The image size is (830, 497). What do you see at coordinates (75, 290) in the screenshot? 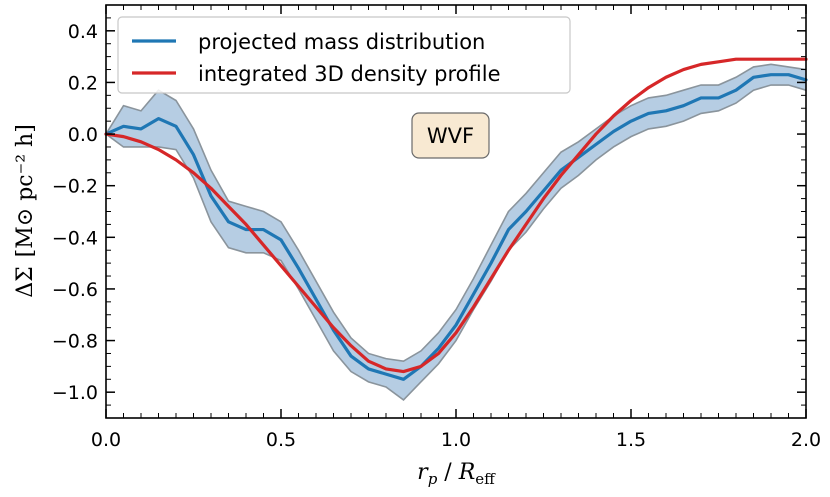
I see `y-tick-label: −0.6` at bounding box center [75, 290].